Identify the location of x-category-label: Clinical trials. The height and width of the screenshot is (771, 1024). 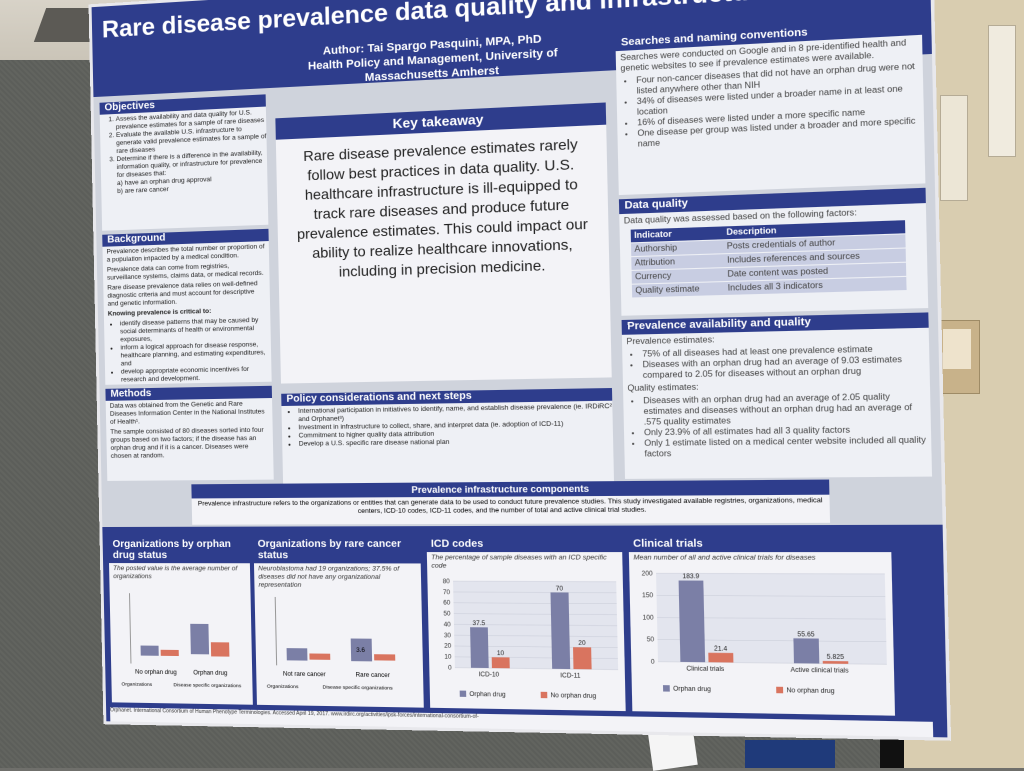
(705, 669).